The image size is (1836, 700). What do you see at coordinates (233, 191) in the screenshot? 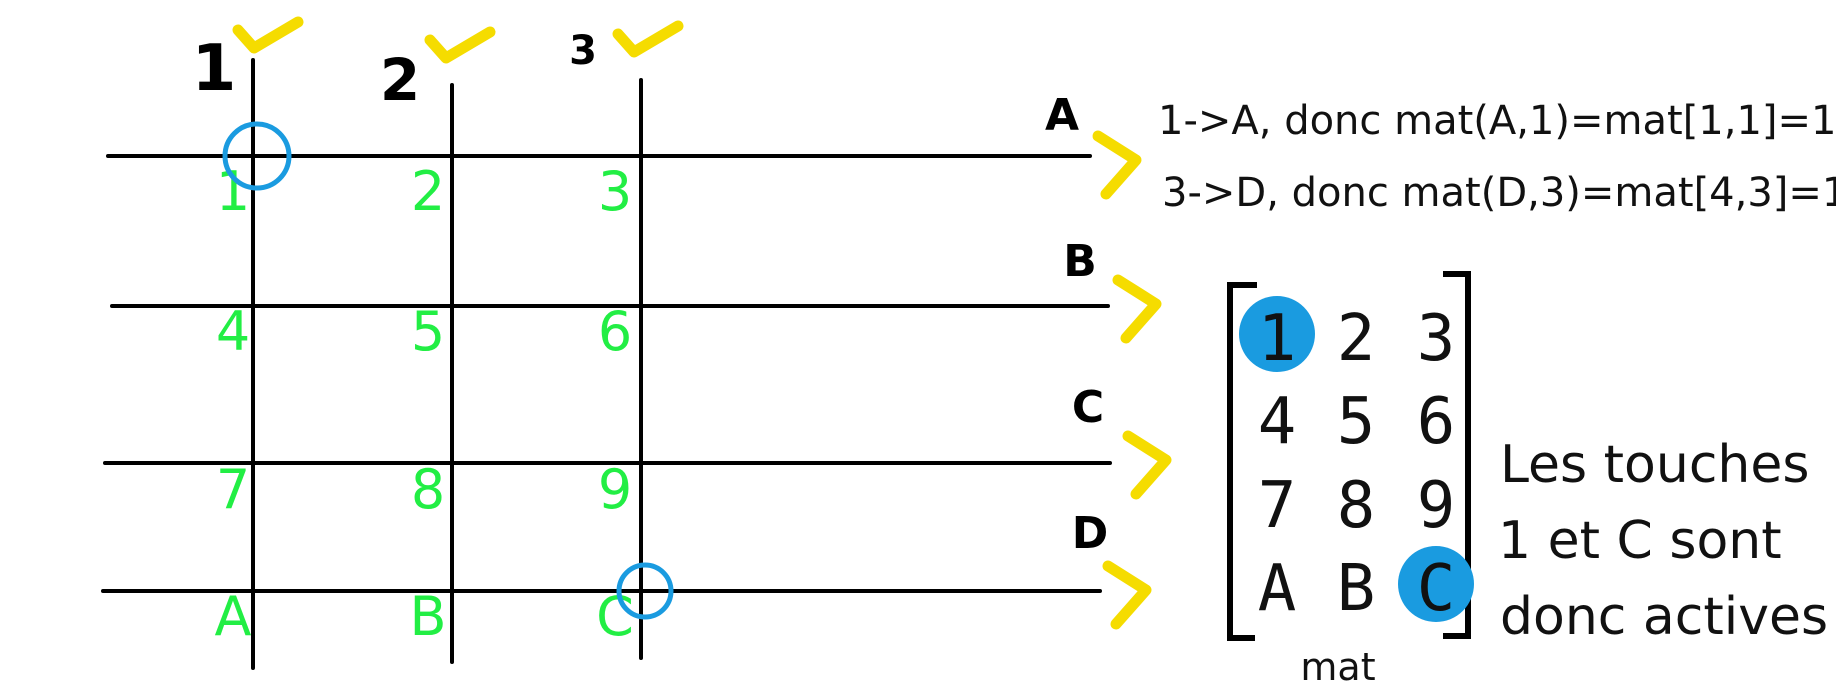
I see `key-label: 1` at bounding box center [233, 191].